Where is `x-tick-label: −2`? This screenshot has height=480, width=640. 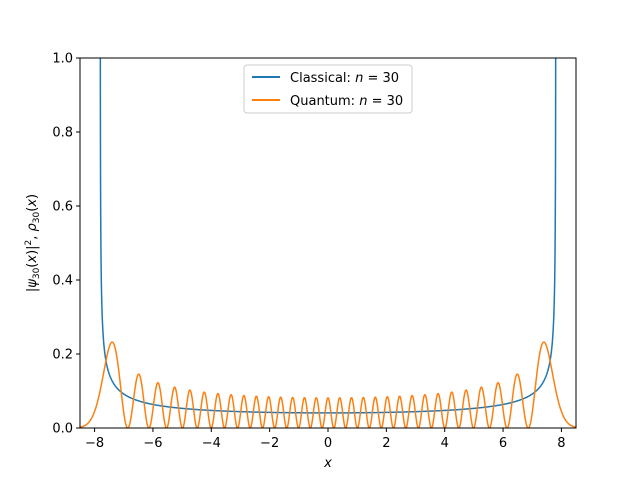
x-tick-label: −2 is located at coordinates (269, 443).